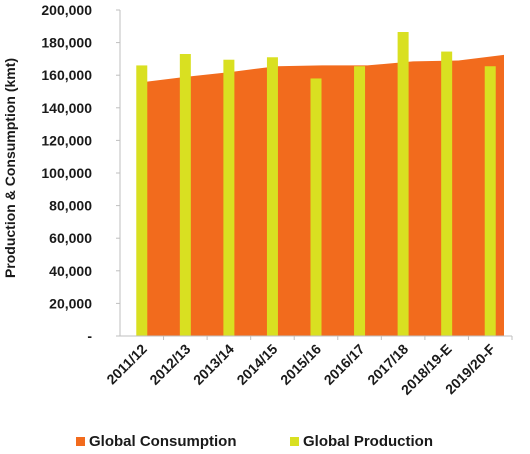  What do you see at coordinates (66, 140) in the screenshot?
I see `y-tick-label: 120,000` at bounding box center [66, 140].